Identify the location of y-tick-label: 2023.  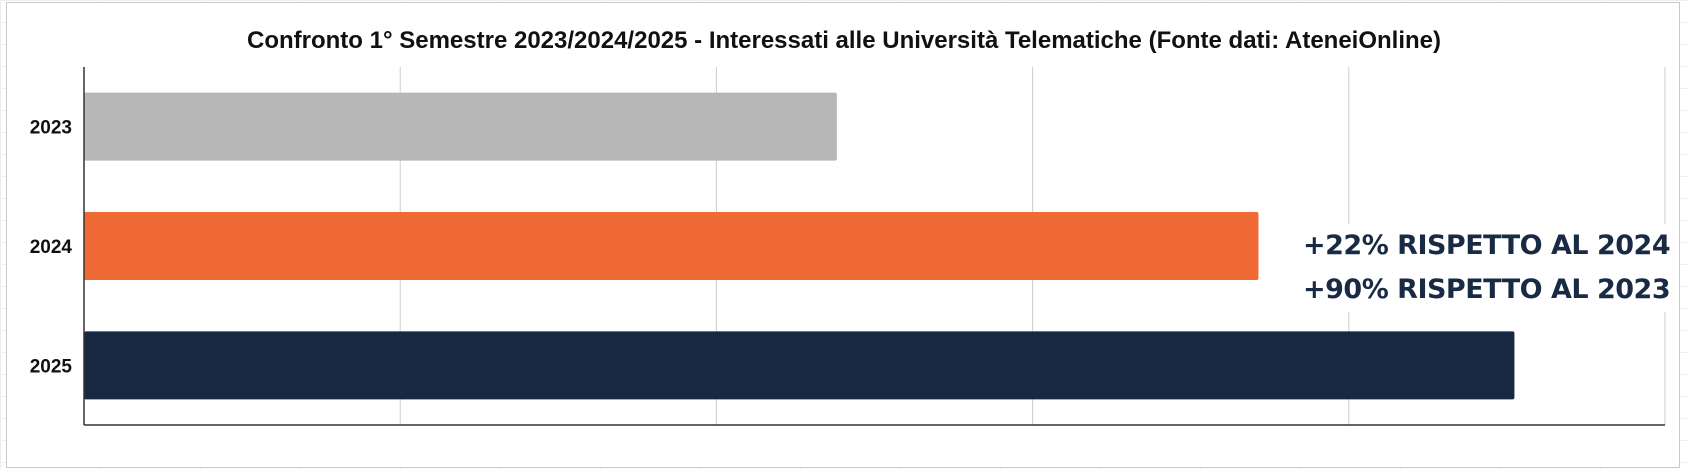
(51, 128).